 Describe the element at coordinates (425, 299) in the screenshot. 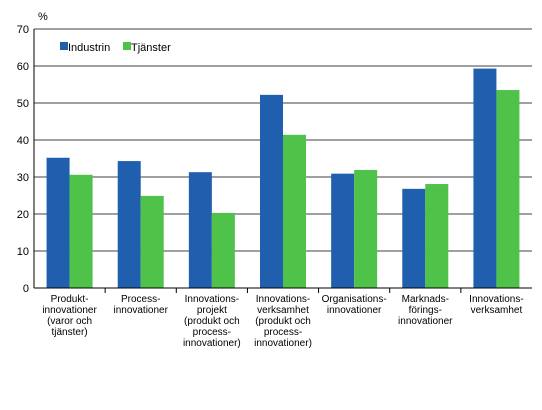

I see `x-category-label-line: Marknads-` at that location.